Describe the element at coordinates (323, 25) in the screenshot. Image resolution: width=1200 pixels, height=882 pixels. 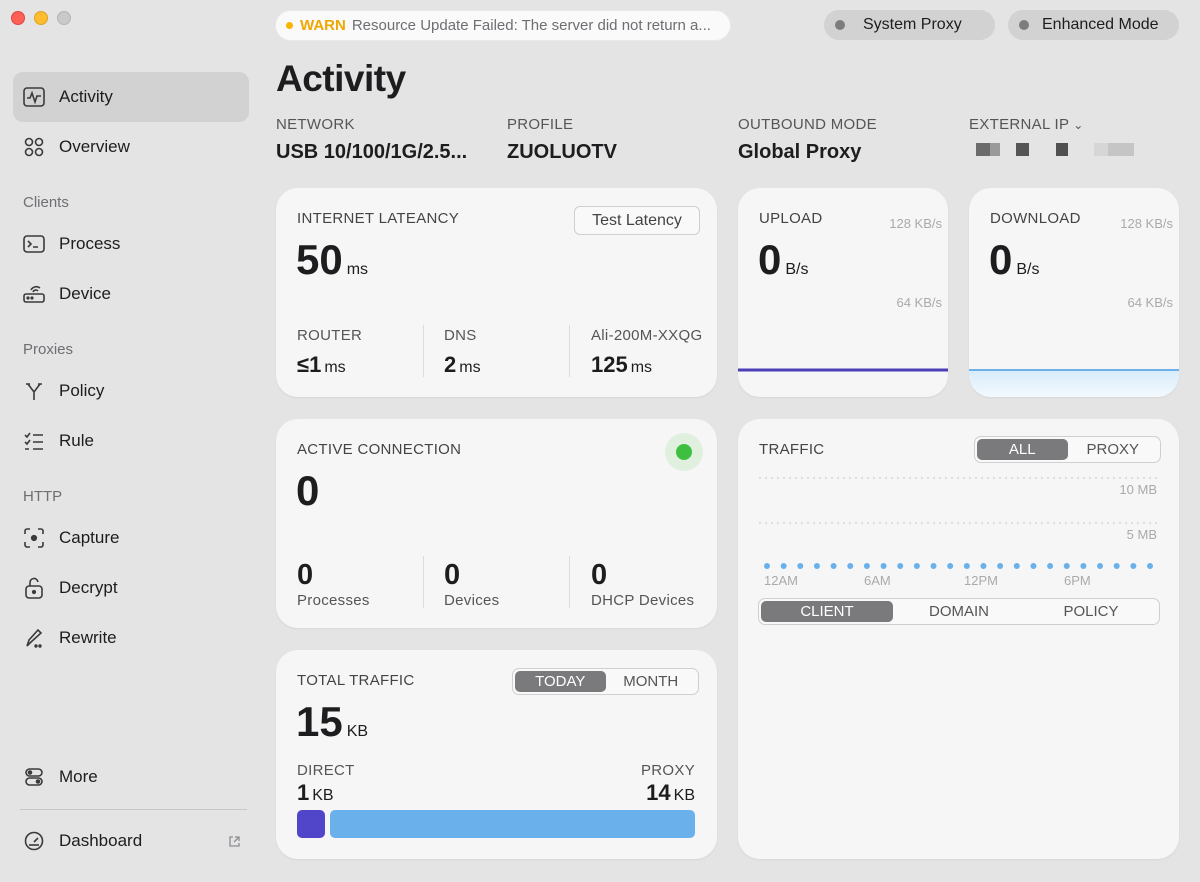
I see `warning-level: WARN` at that location.